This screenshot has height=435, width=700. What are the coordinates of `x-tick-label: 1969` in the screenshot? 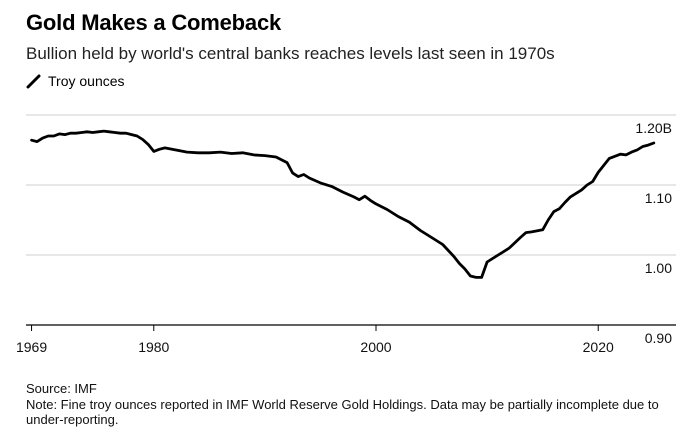 It's located at (31, 347).